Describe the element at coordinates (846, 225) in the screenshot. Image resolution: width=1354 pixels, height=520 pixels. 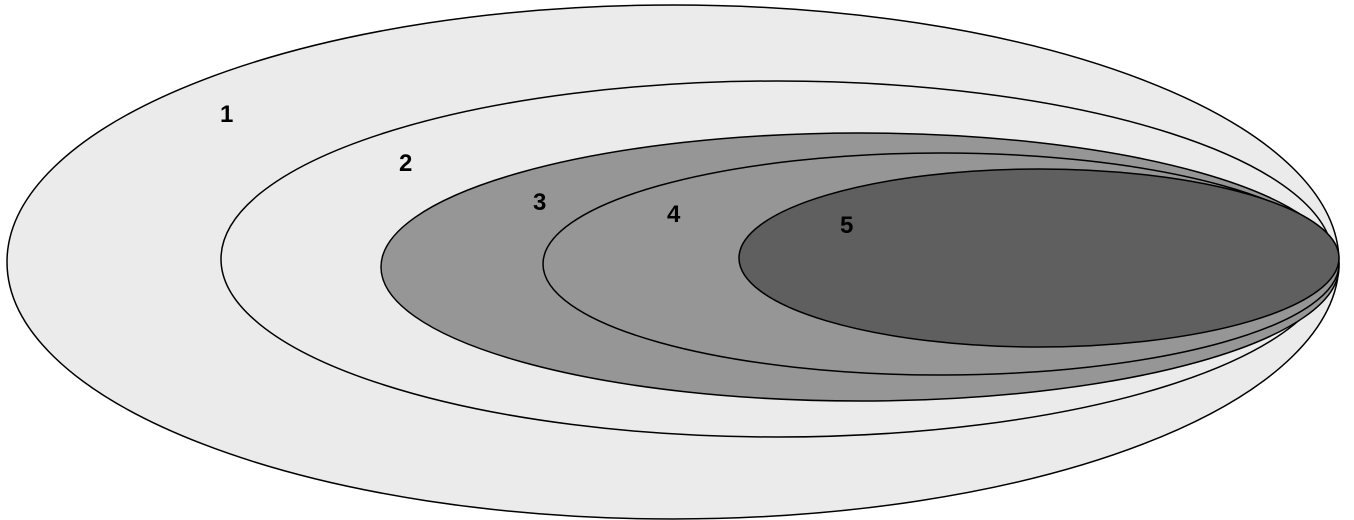
I see `region-5-label: 5` at that location.